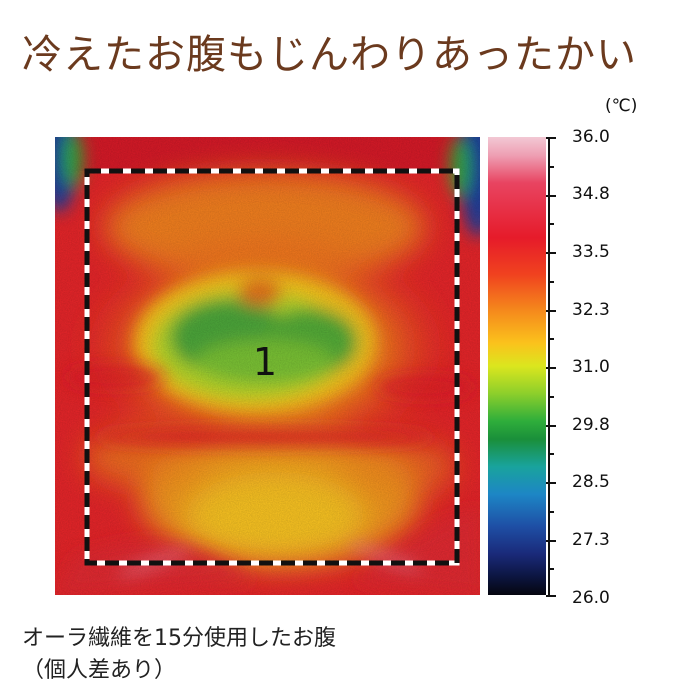 This screenshot has width=700, height=700. I want to click on scale-label-27-3: 27.3, so click(591, 540).